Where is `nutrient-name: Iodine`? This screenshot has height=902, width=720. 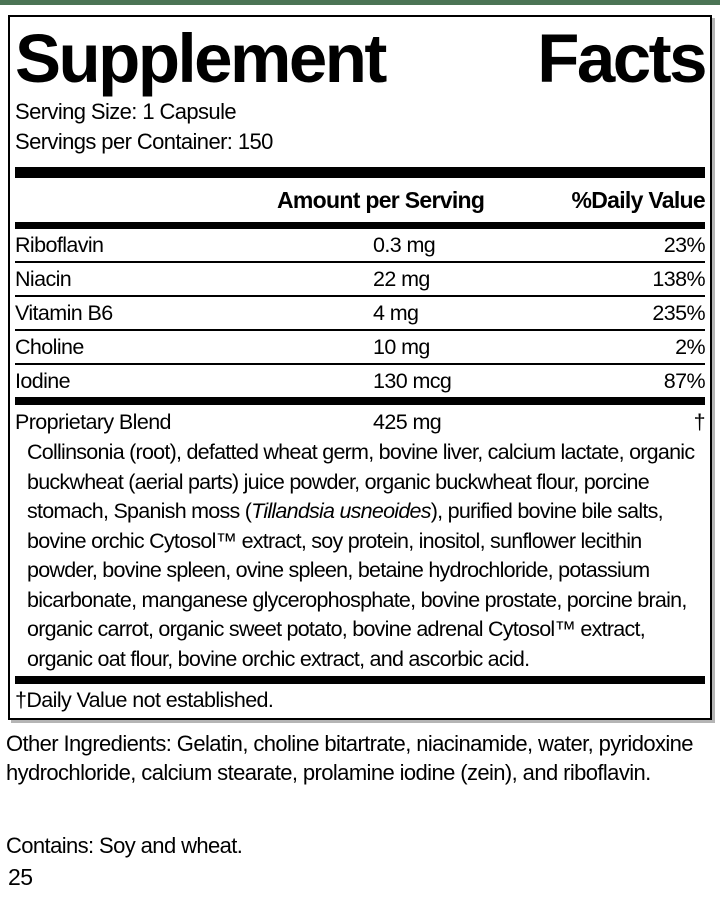
nutrient-name: Iodine is located at coordinates (43, 381).